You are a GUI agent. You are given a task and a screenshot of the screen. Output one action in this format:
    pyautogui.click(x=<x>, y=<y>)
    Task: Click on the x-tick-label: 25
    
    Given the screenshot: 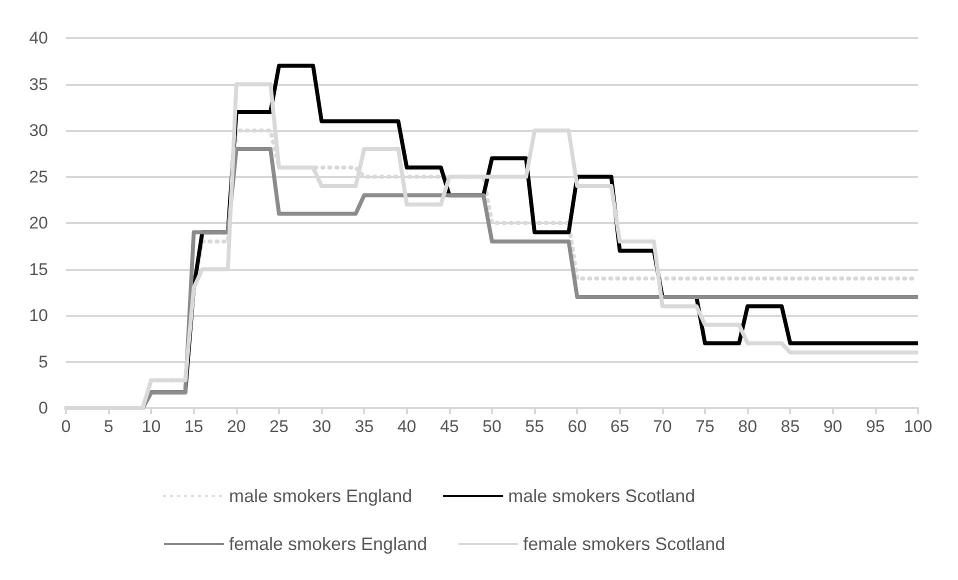 What is the action you would take?
    pyautogui.click(x=279, y=426)
    